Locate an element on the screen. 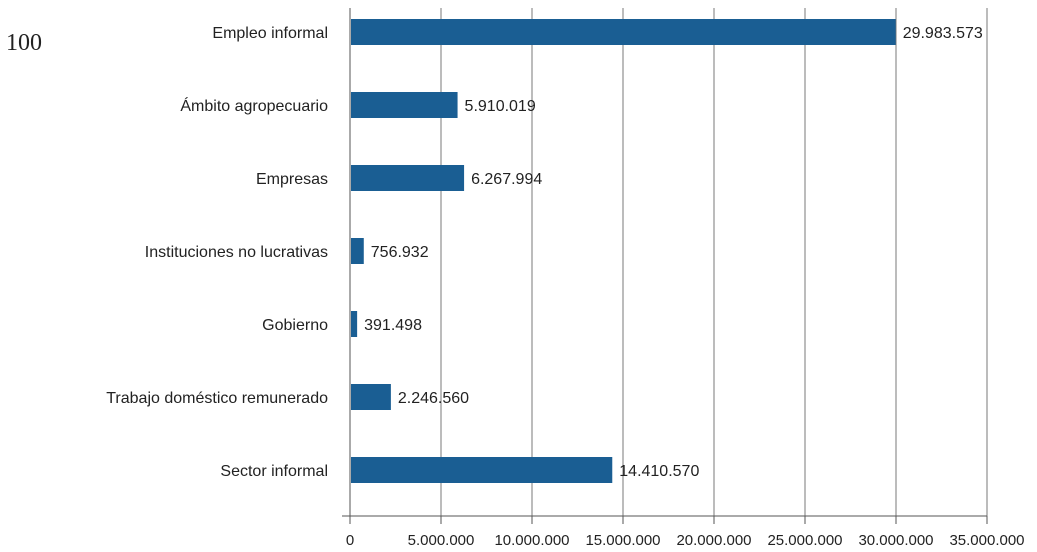  x-tick-label: 10.000.000 is located at coordinates (531, 540).